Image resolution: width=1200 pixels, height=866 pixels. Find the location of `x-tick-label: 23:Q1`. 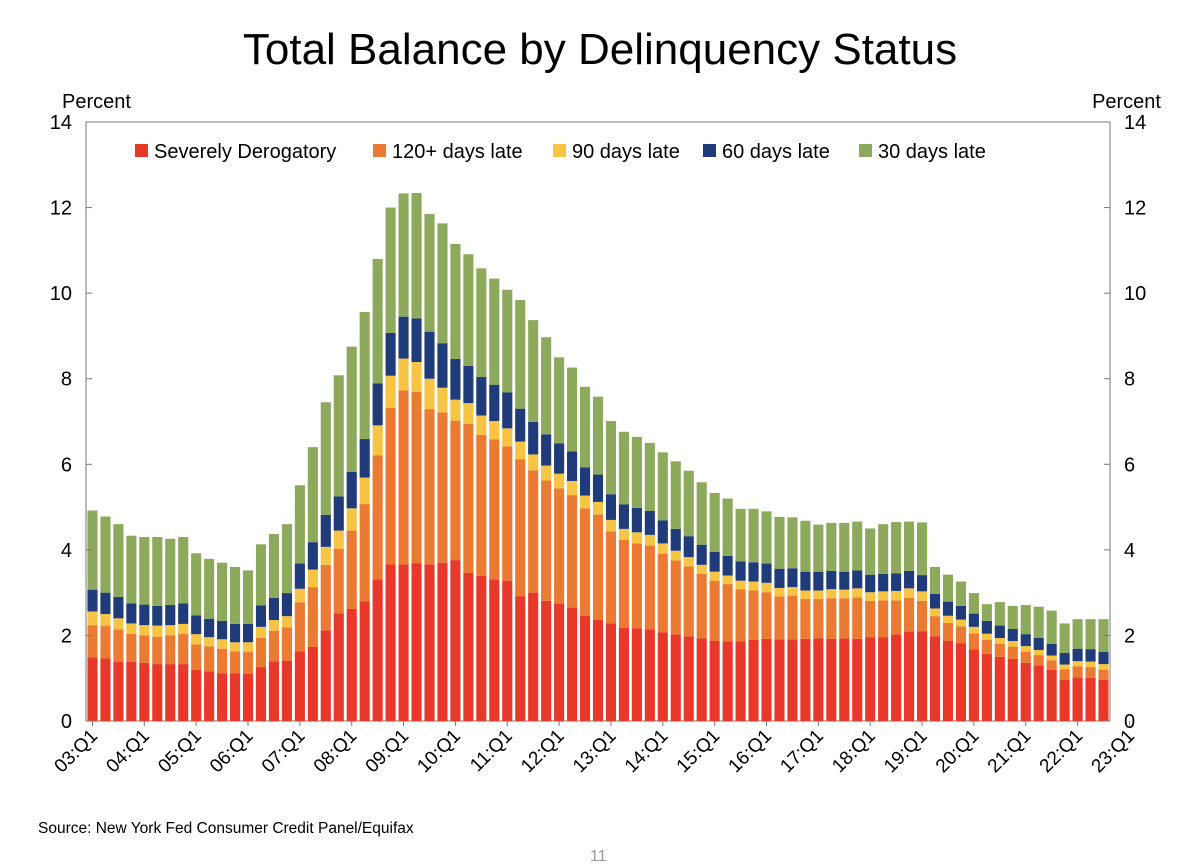

x-tick-label: 23:Q1 is located at coordinates (1113, 751).